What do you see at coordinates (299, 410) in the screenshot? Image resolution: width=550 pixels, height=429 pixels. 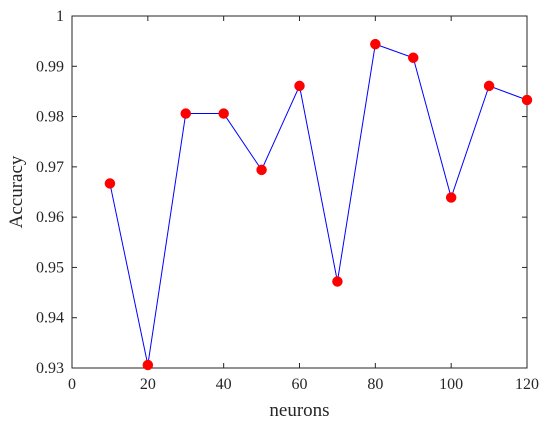 I see `x-axis-label: neurons` at bounding box center [299, 410].